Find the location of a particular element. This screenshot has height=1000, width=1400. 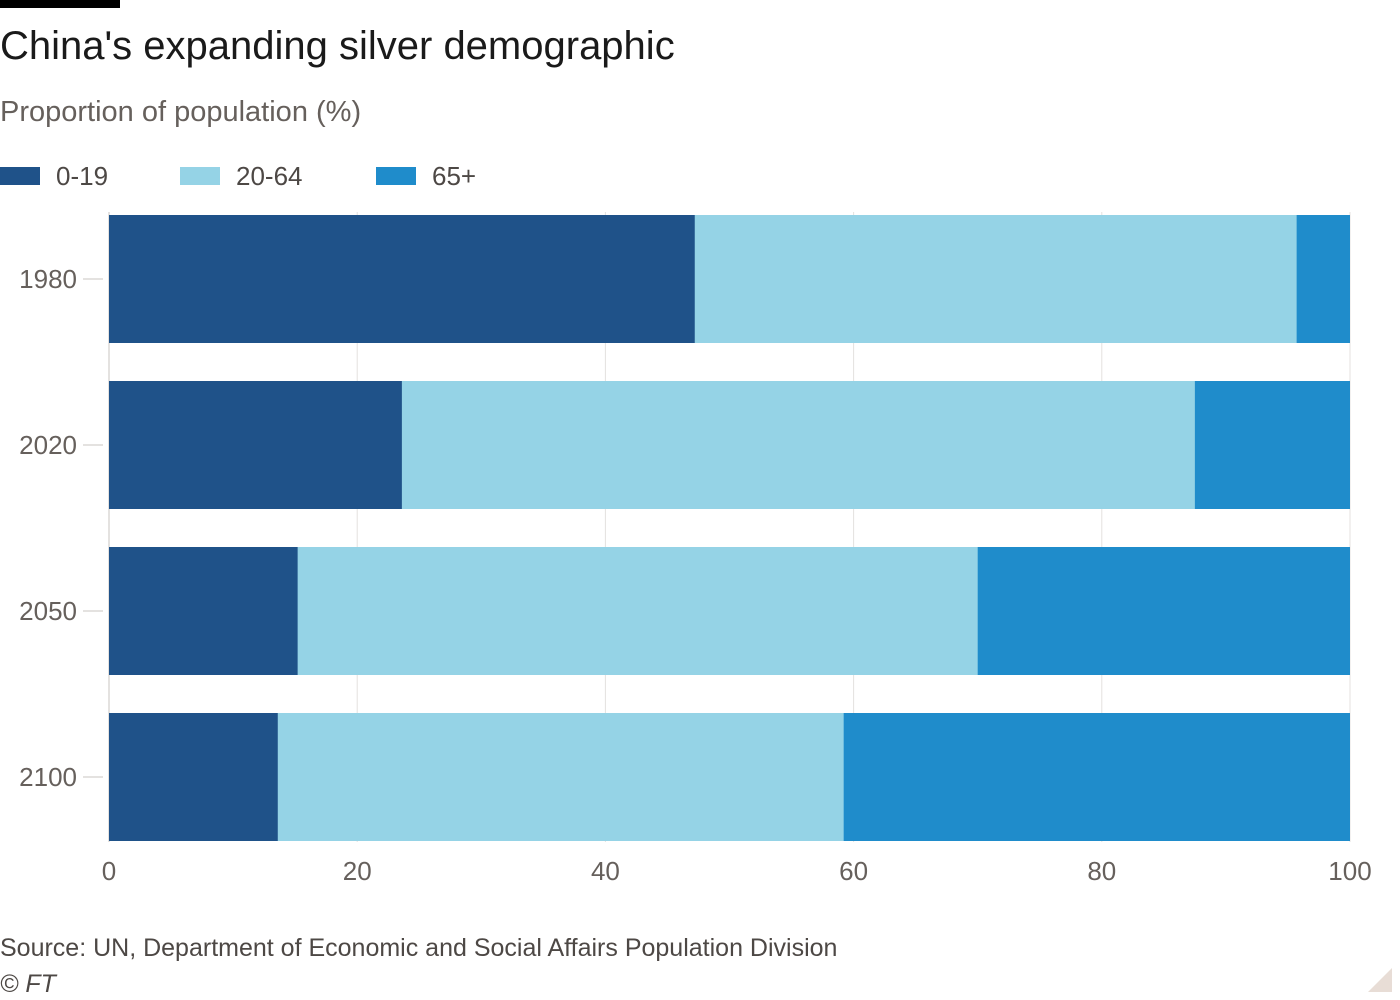

ft-credit: © FT is located at coordinates (28, 984).